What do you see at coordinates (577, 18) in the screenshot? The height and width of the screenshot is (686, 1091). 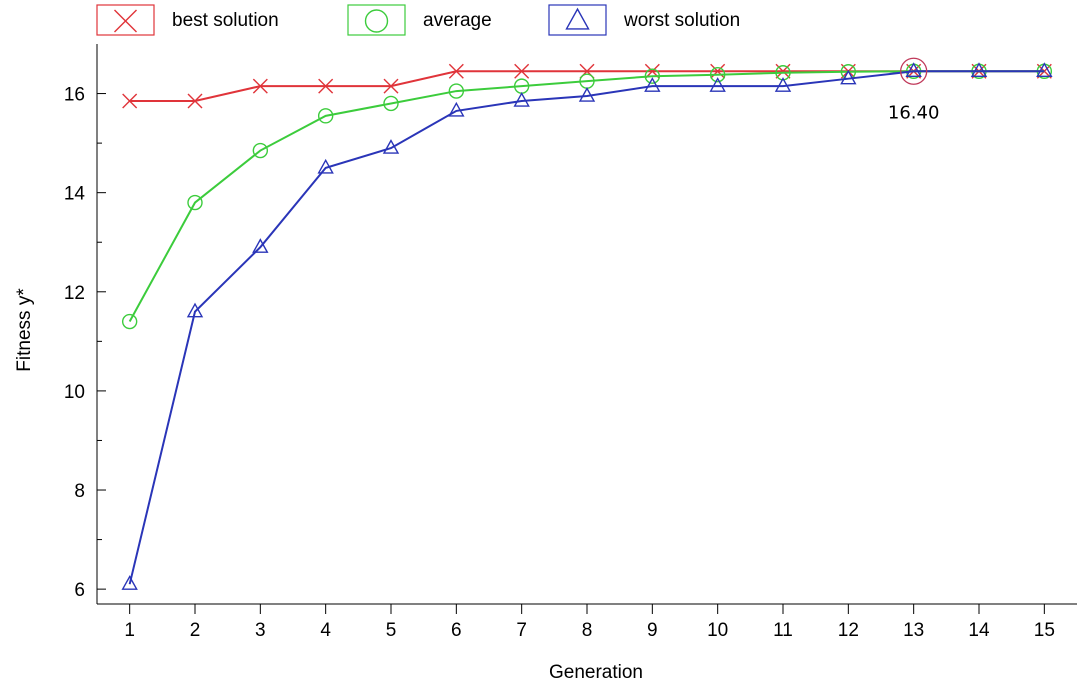 I see `legend-marker-worst-solution` at bounding box center [577, 18].